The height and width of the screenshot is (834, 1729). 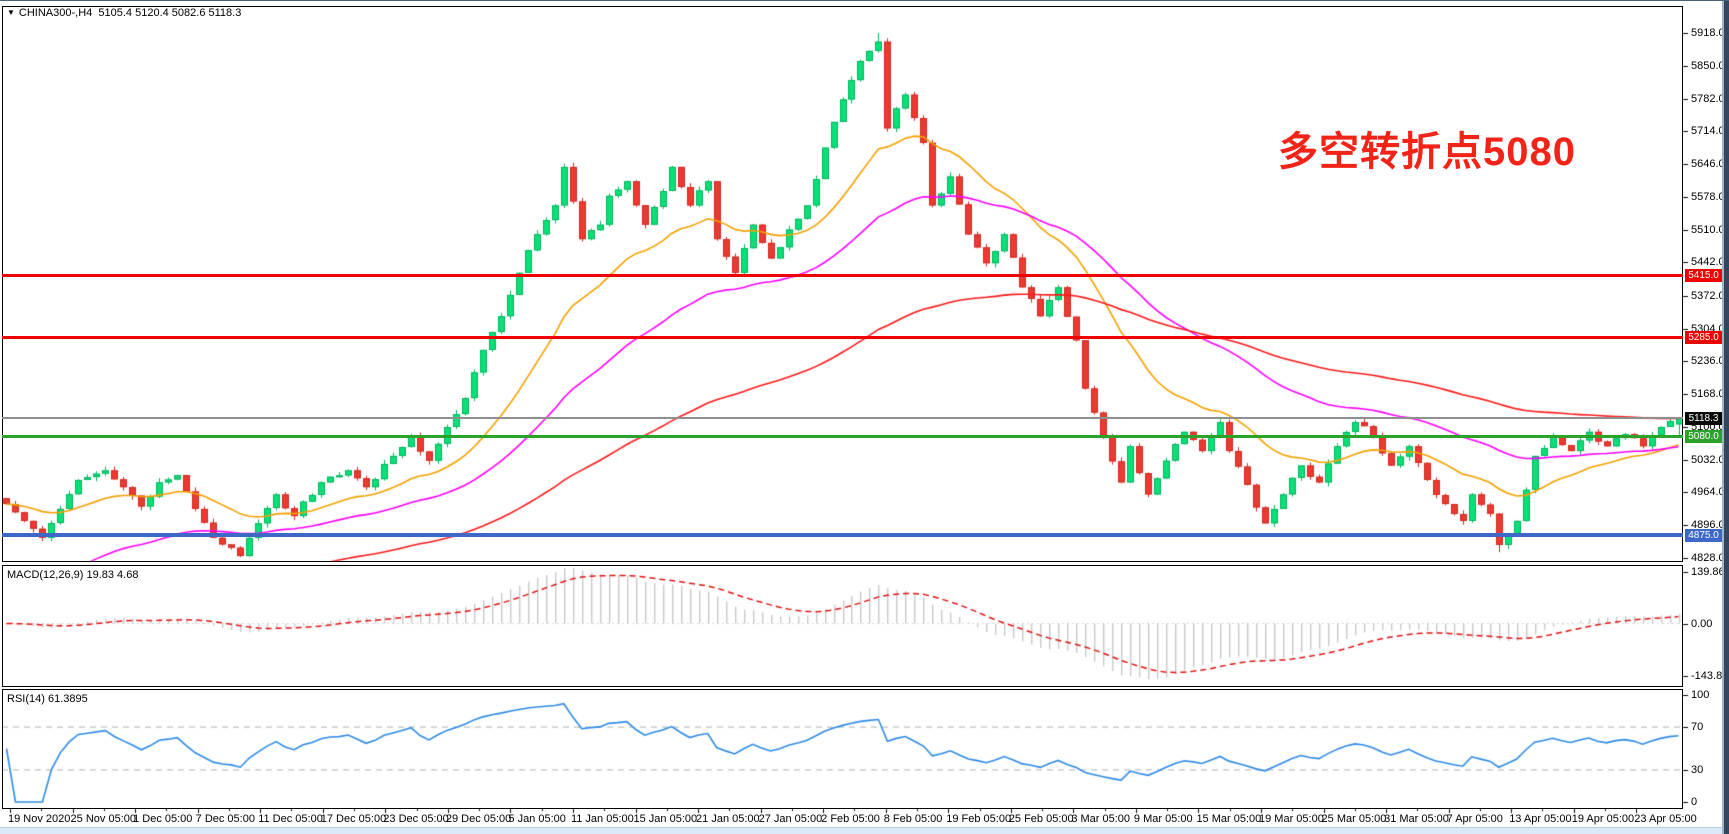 What do you see at coordinates (1708, 229) in the screenshot?
I see `price-tick-label: 5510.0` at bounding box center [1708, 229].